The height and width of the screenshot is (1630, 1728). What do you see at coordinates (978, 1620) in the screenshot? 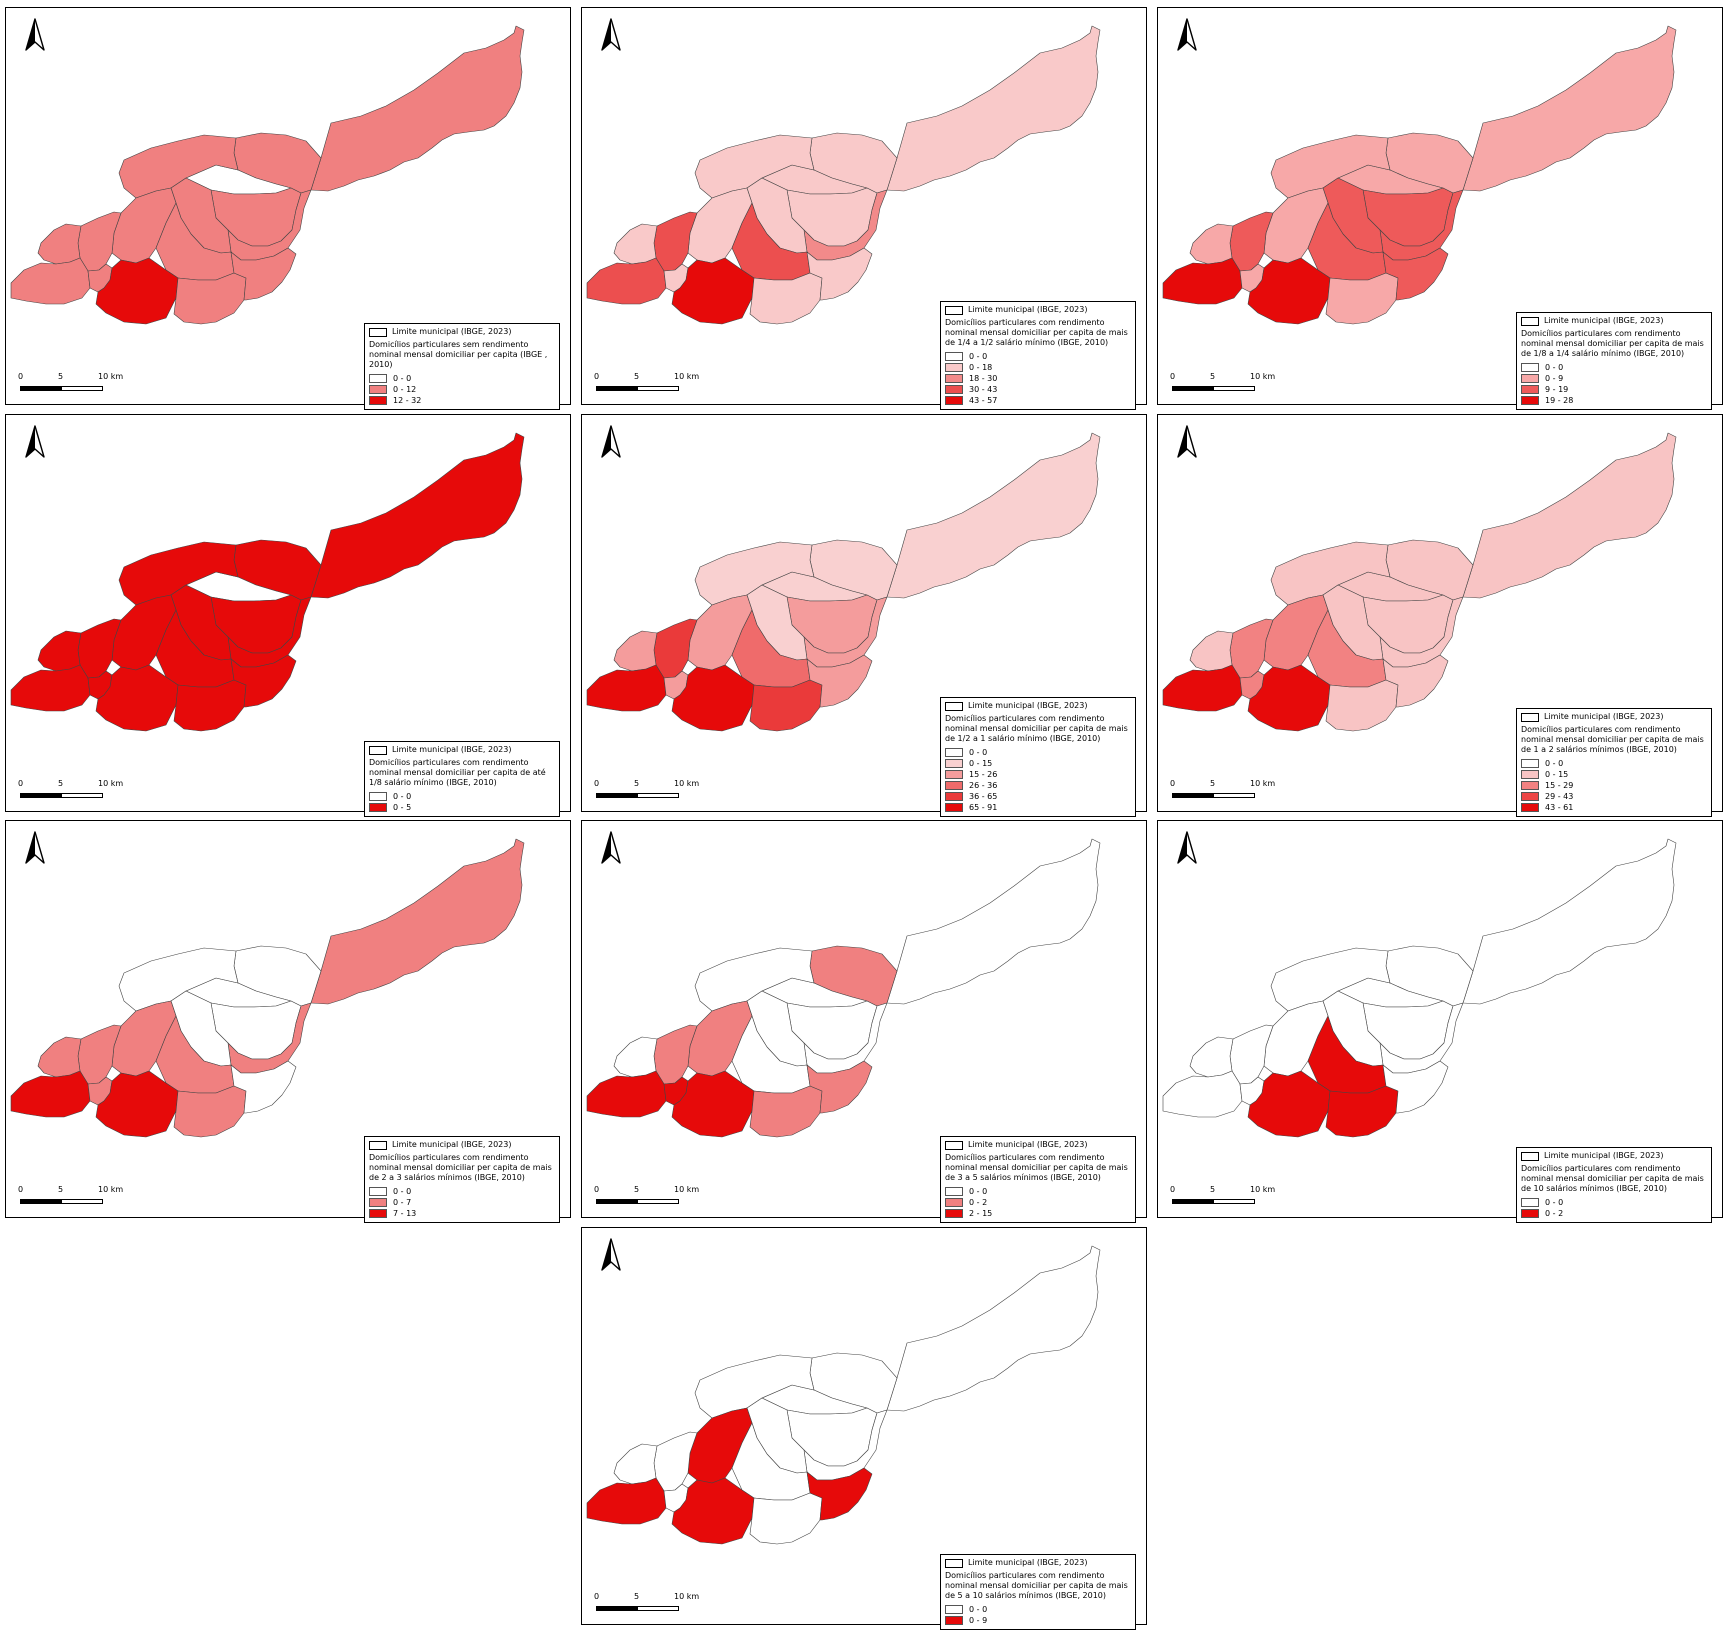
I see `legend-class-label: 0 - 9` at bounding box center [978, 1620].